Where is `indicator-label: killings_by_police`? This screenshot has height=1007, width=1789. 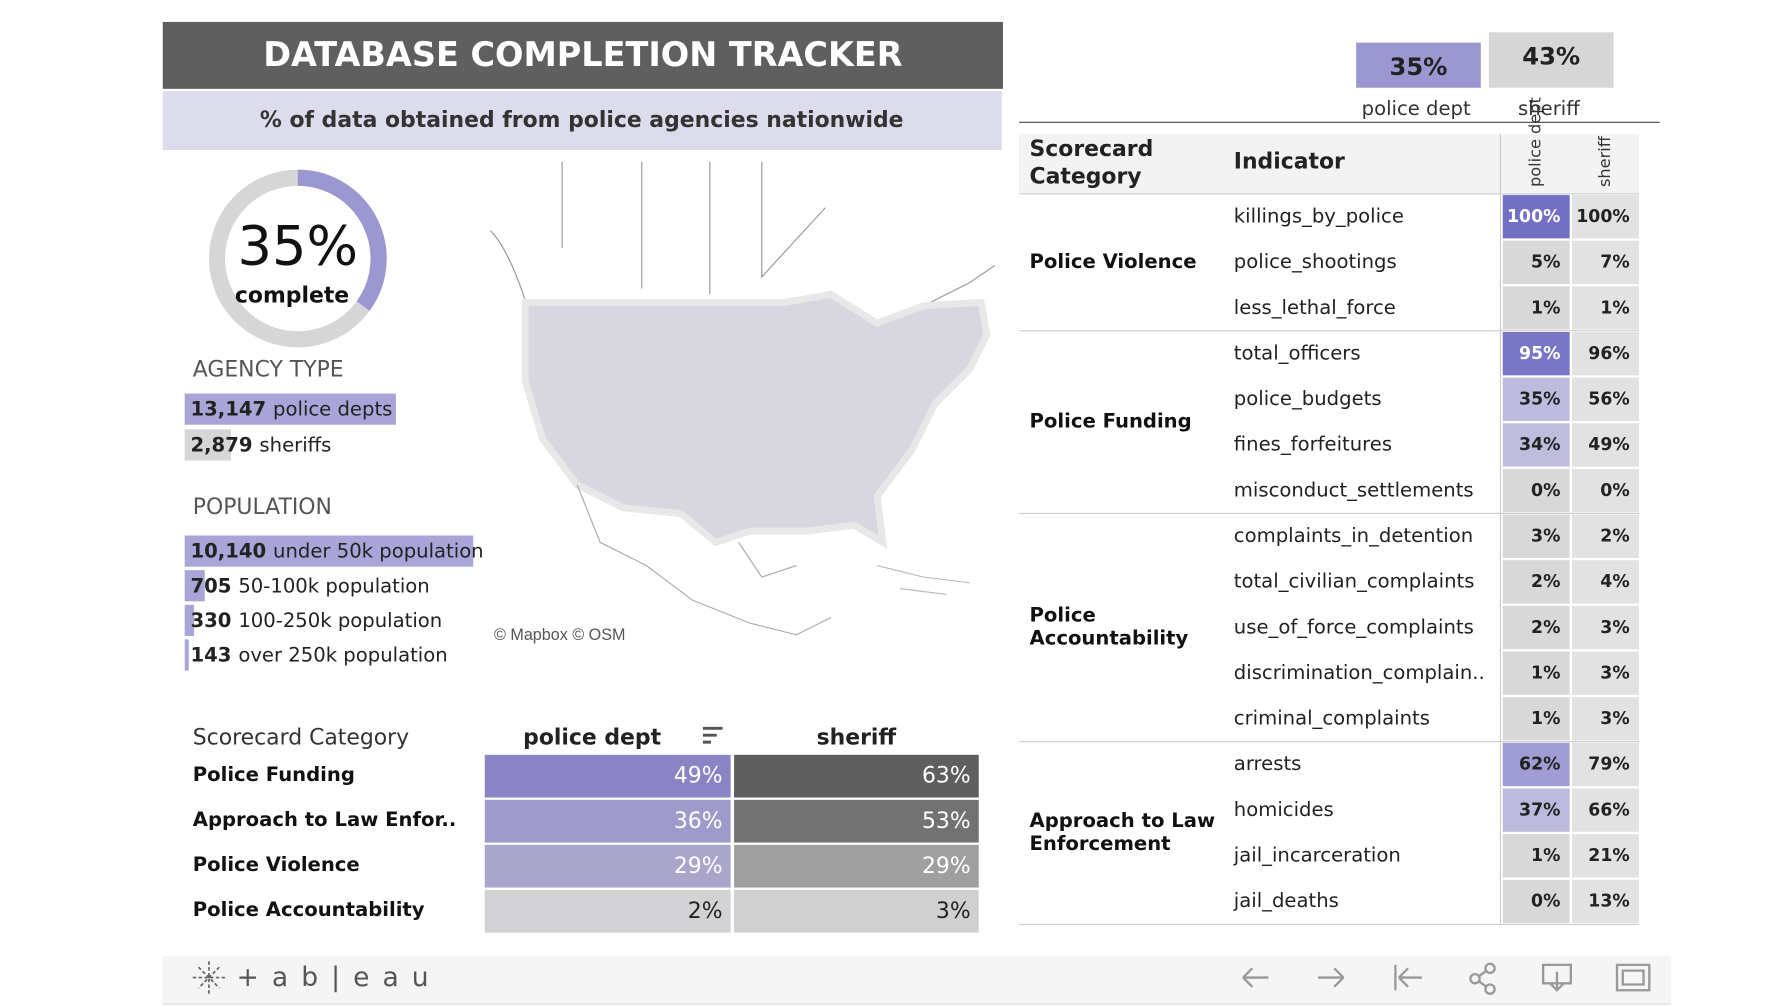 indicator-label: killings_by_police is located at coordinates (1319, 215).